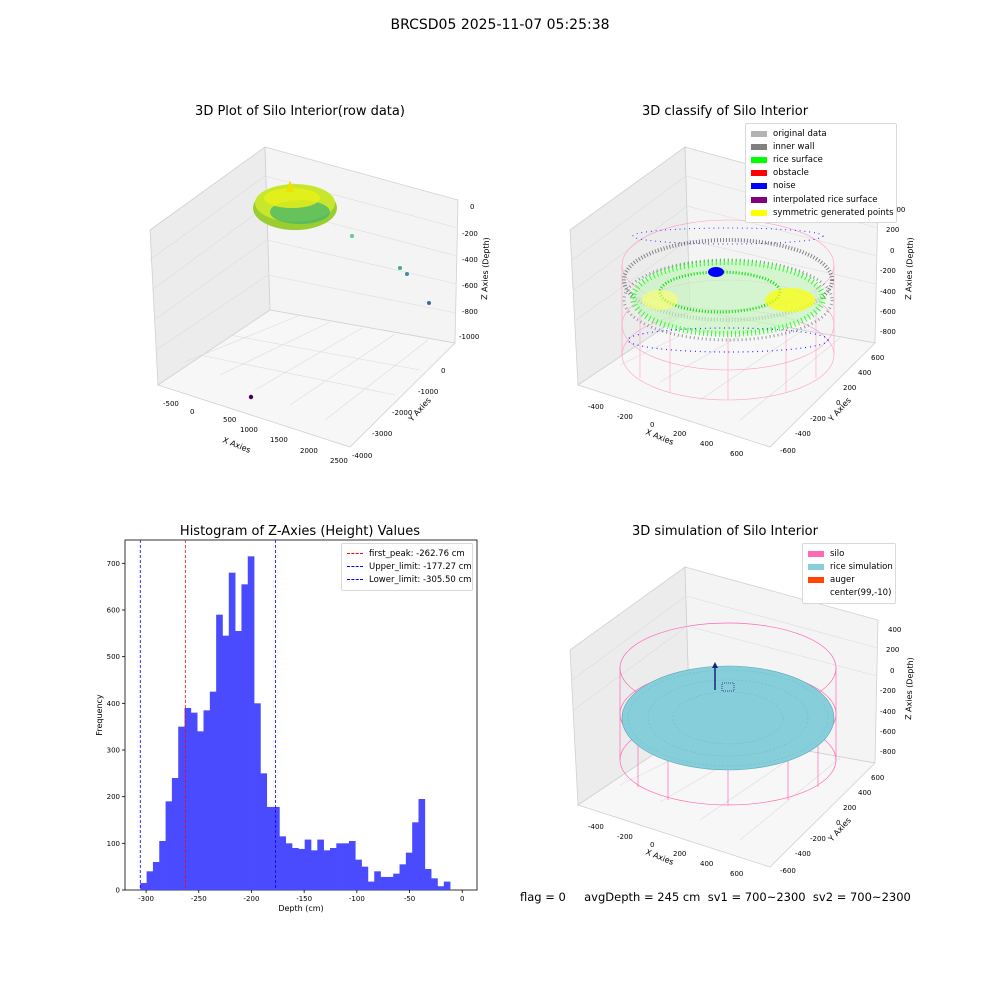 Image resolution: width=1000 pixels, height=1000 pixels. What do you see at coordinates (821, 146) in the screenshot?
I see `legend-item-inner-wall: inner wall` at bounding box center [821, 146].